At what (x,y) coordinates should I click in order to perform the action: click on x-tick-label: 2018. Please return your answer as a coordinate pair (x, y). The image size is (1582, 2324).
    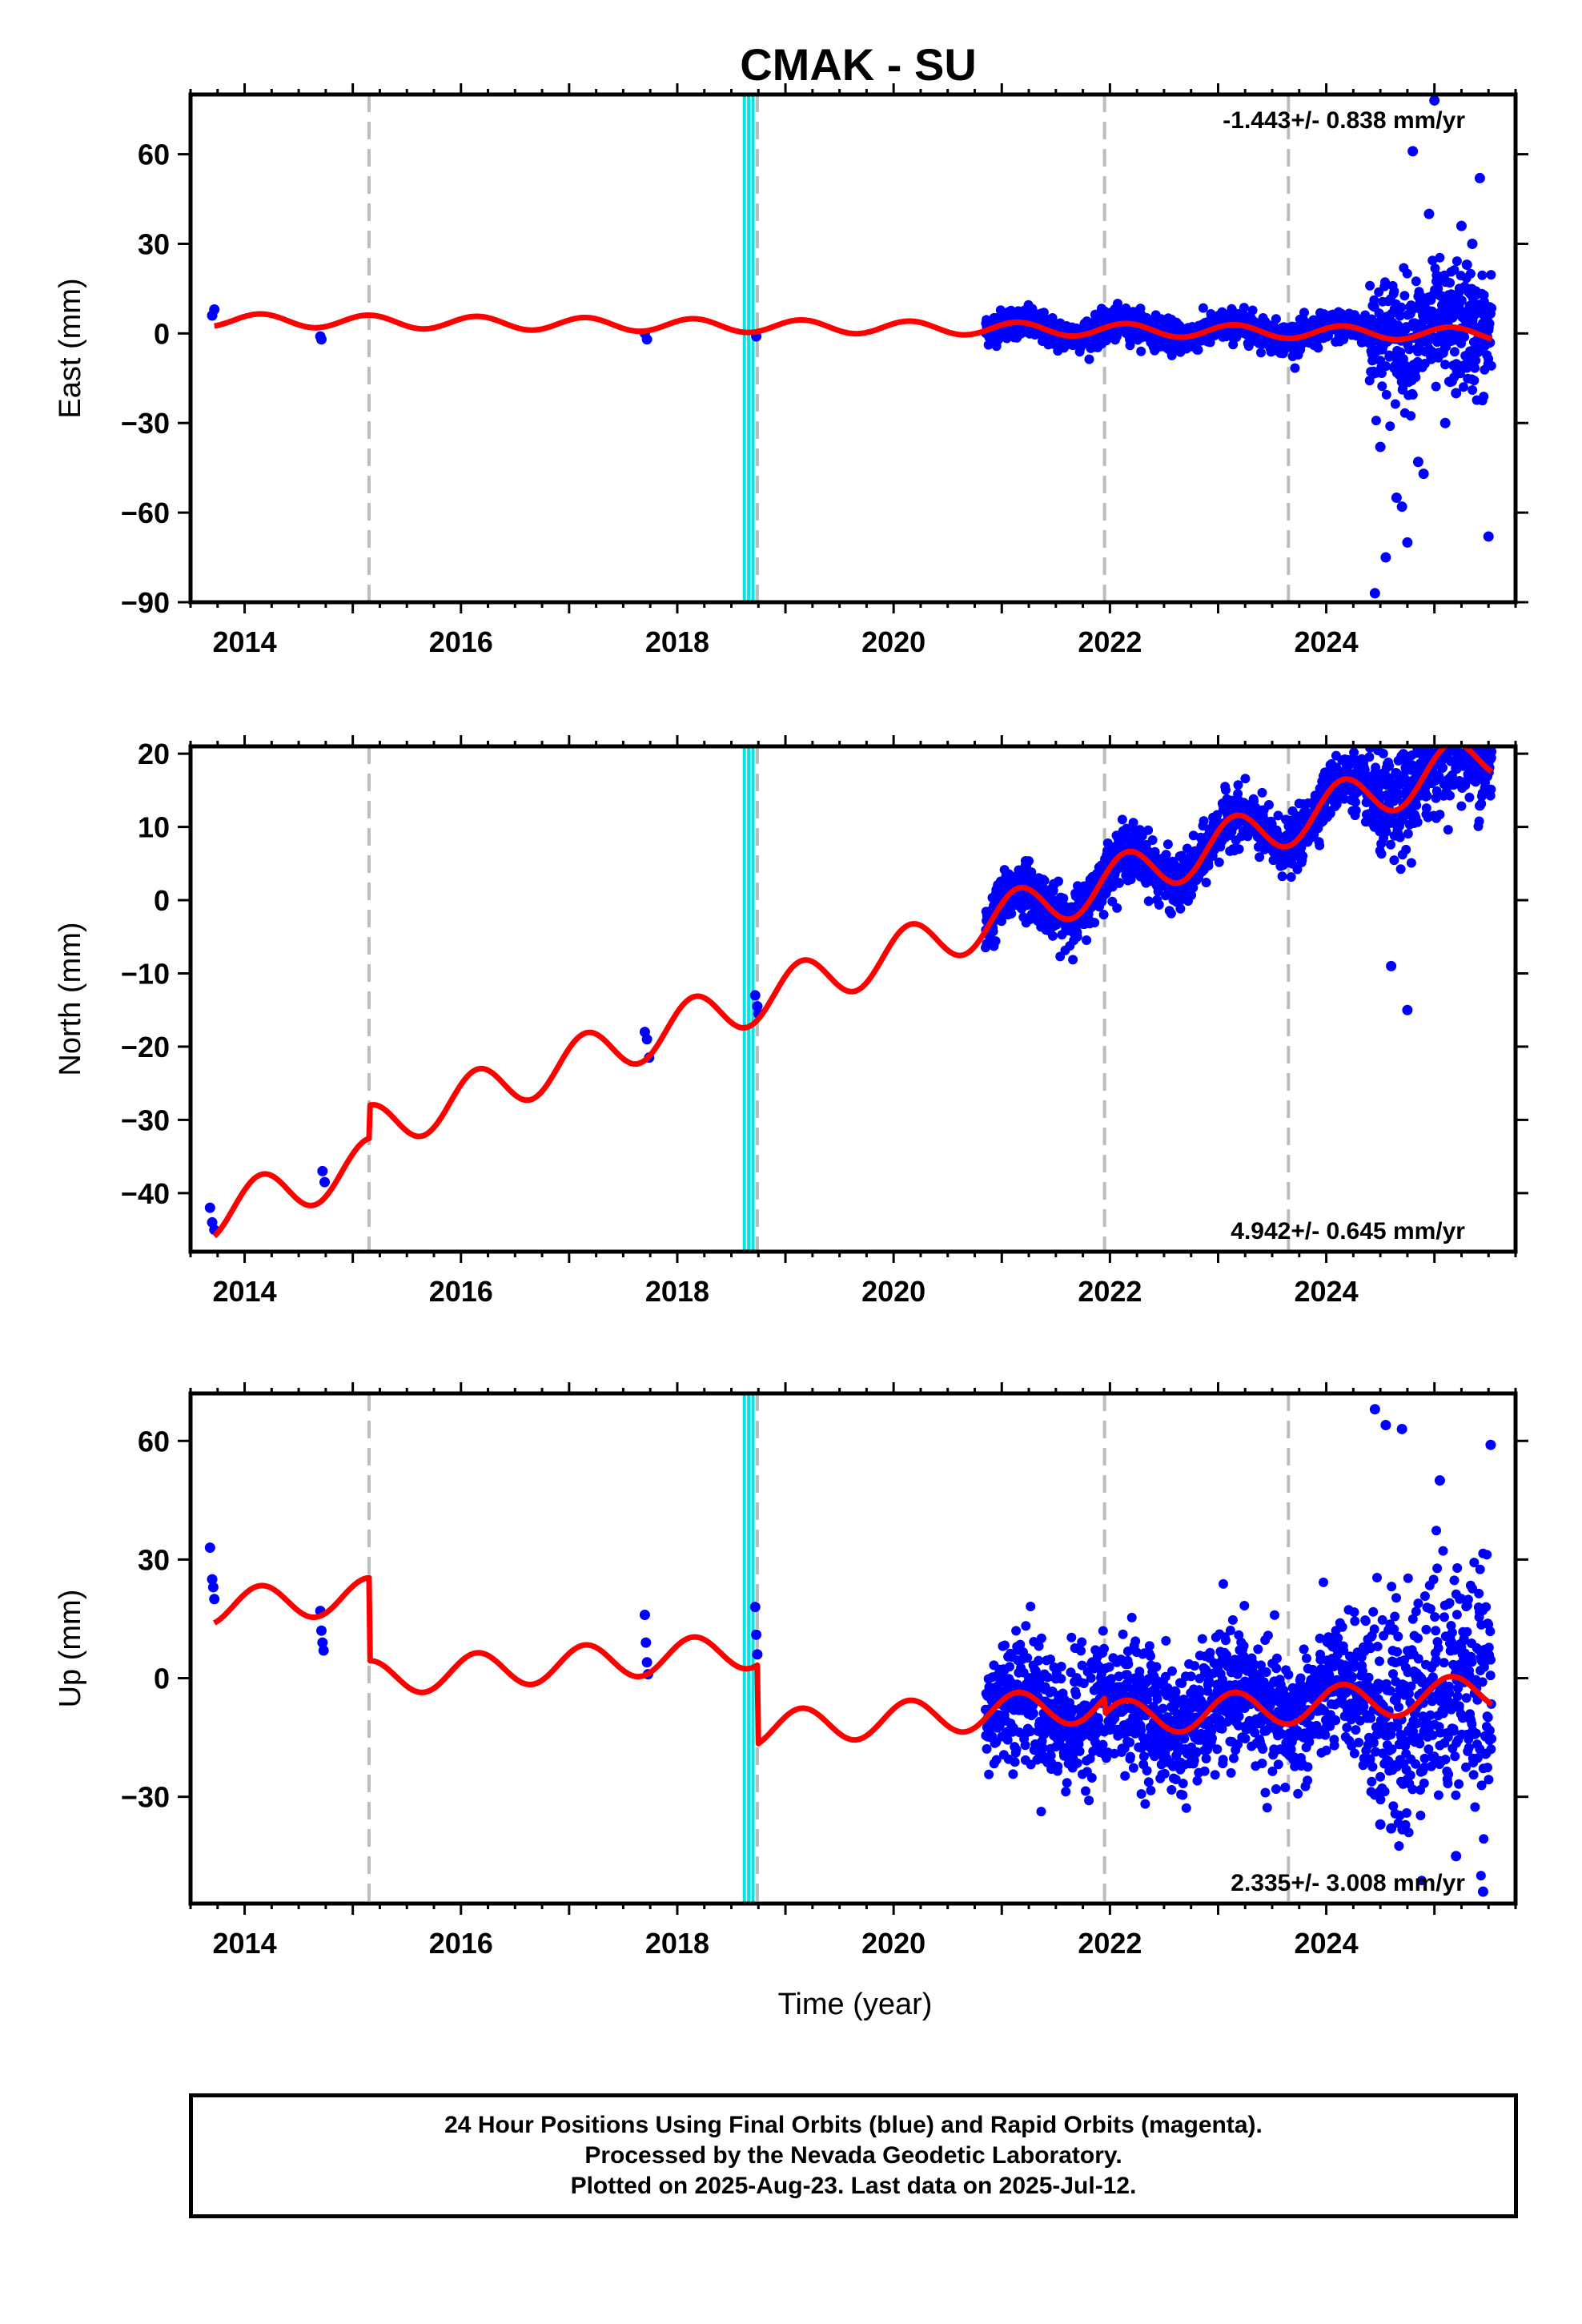
    Looking at the image, I should click on (677, 641).